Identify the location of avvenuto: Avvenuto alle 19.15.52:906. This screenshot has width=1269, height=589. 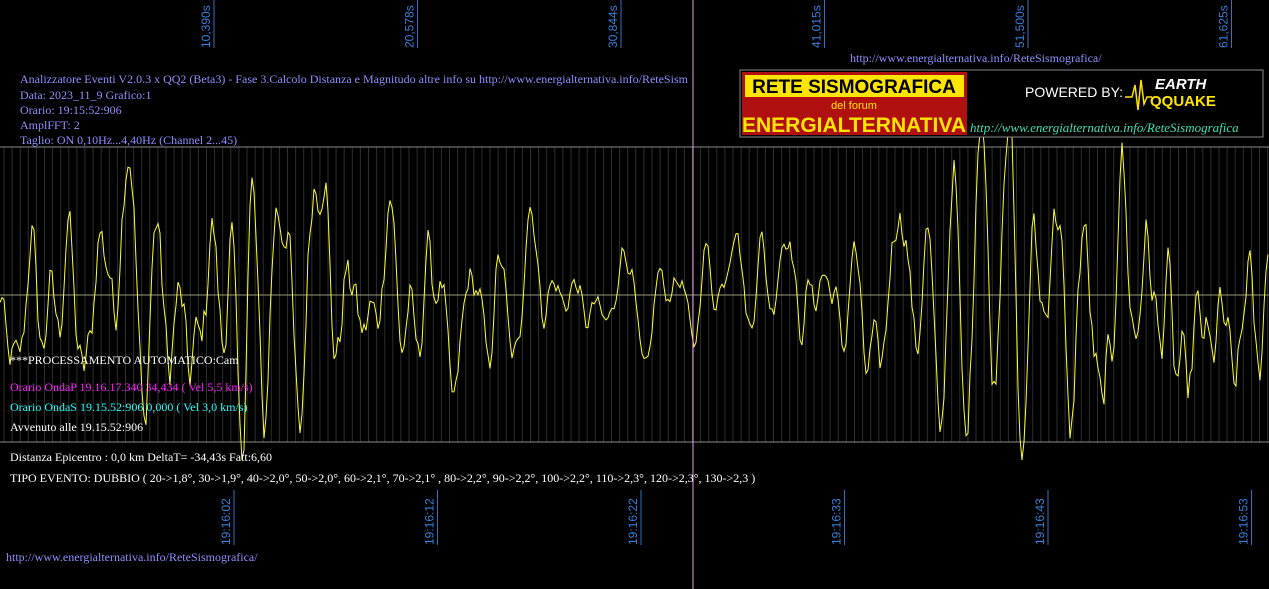
(76, 427).